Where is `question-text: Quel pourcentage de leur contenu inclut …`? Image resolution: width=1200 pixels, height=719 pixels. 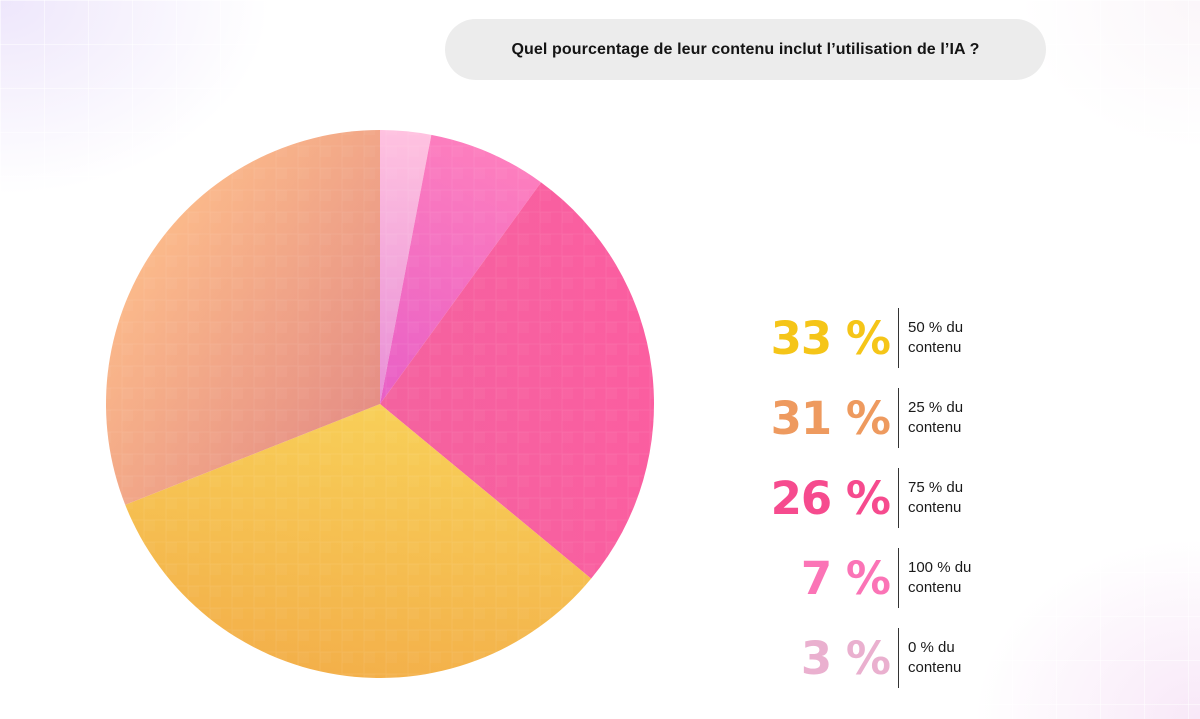 question-text: Quel pourcentage de leur contenu inclut … is located at coordinates (745, 49).